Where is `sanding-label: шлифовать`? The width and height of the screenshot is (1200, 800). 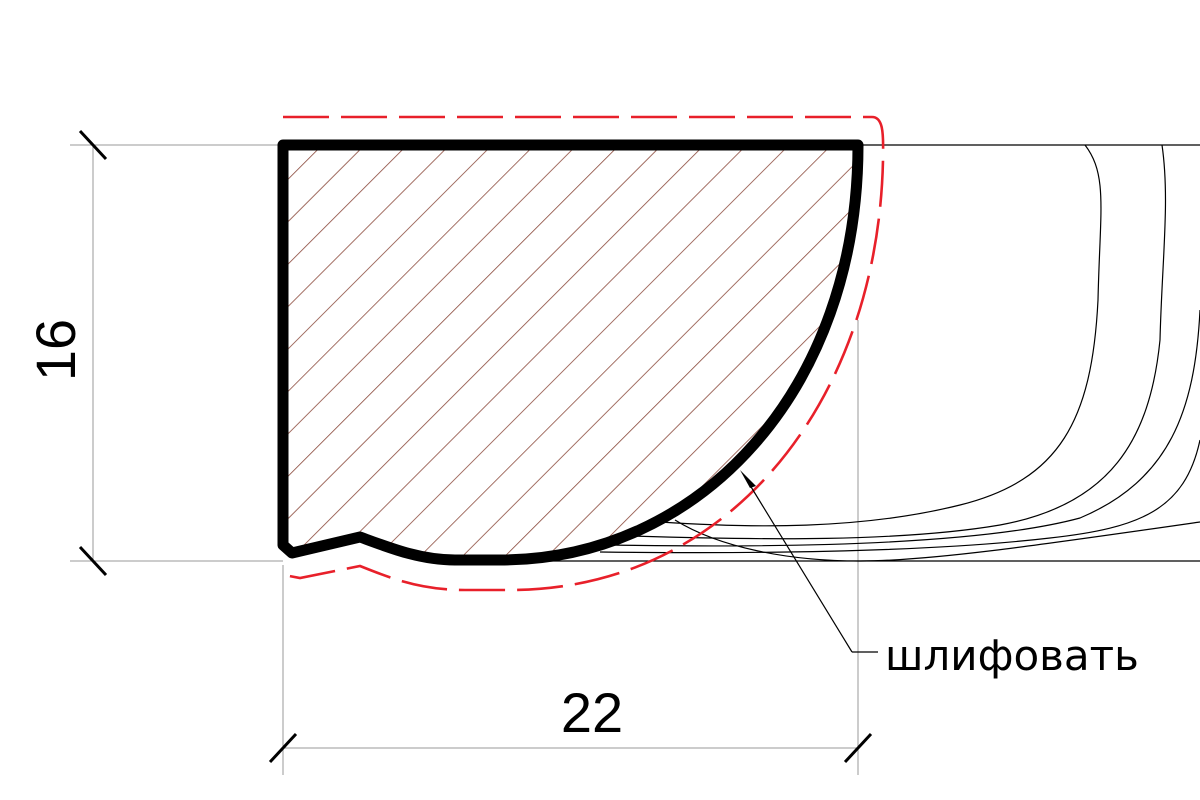
sanding-label: шлифовать is located at coordinates (1012, 655).